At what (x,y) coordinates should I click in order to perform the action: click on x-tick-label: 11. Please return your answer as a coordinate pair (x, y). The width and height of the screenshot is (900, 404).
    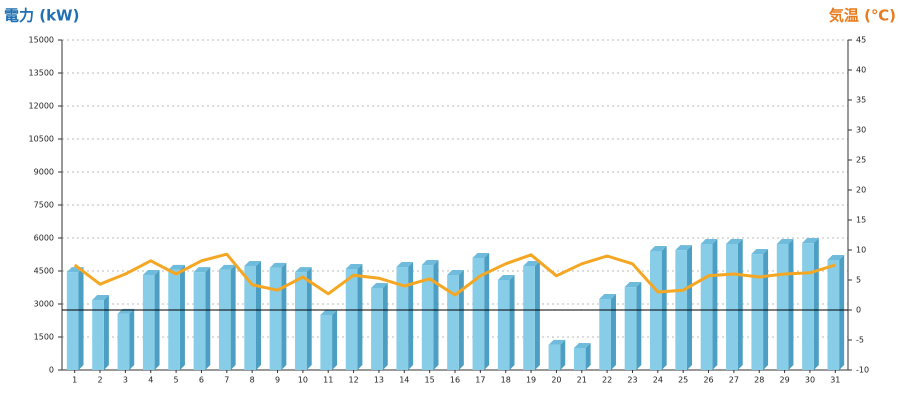
    Looking at the image, I should click on (328, 380).